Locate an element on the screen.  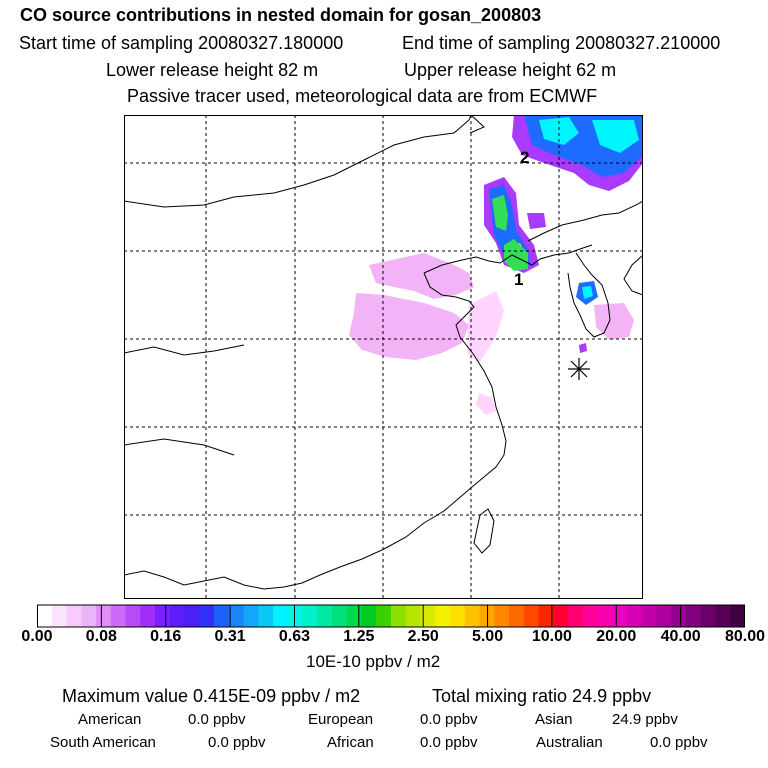
plume-region-south is located at coordinates (485, 327).